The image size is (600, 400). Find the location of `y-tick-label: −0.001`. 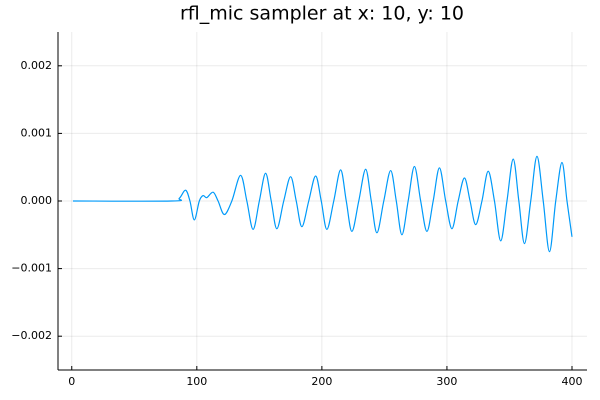

y-tick-label: −0.001 is located at coordinates (31, 268).